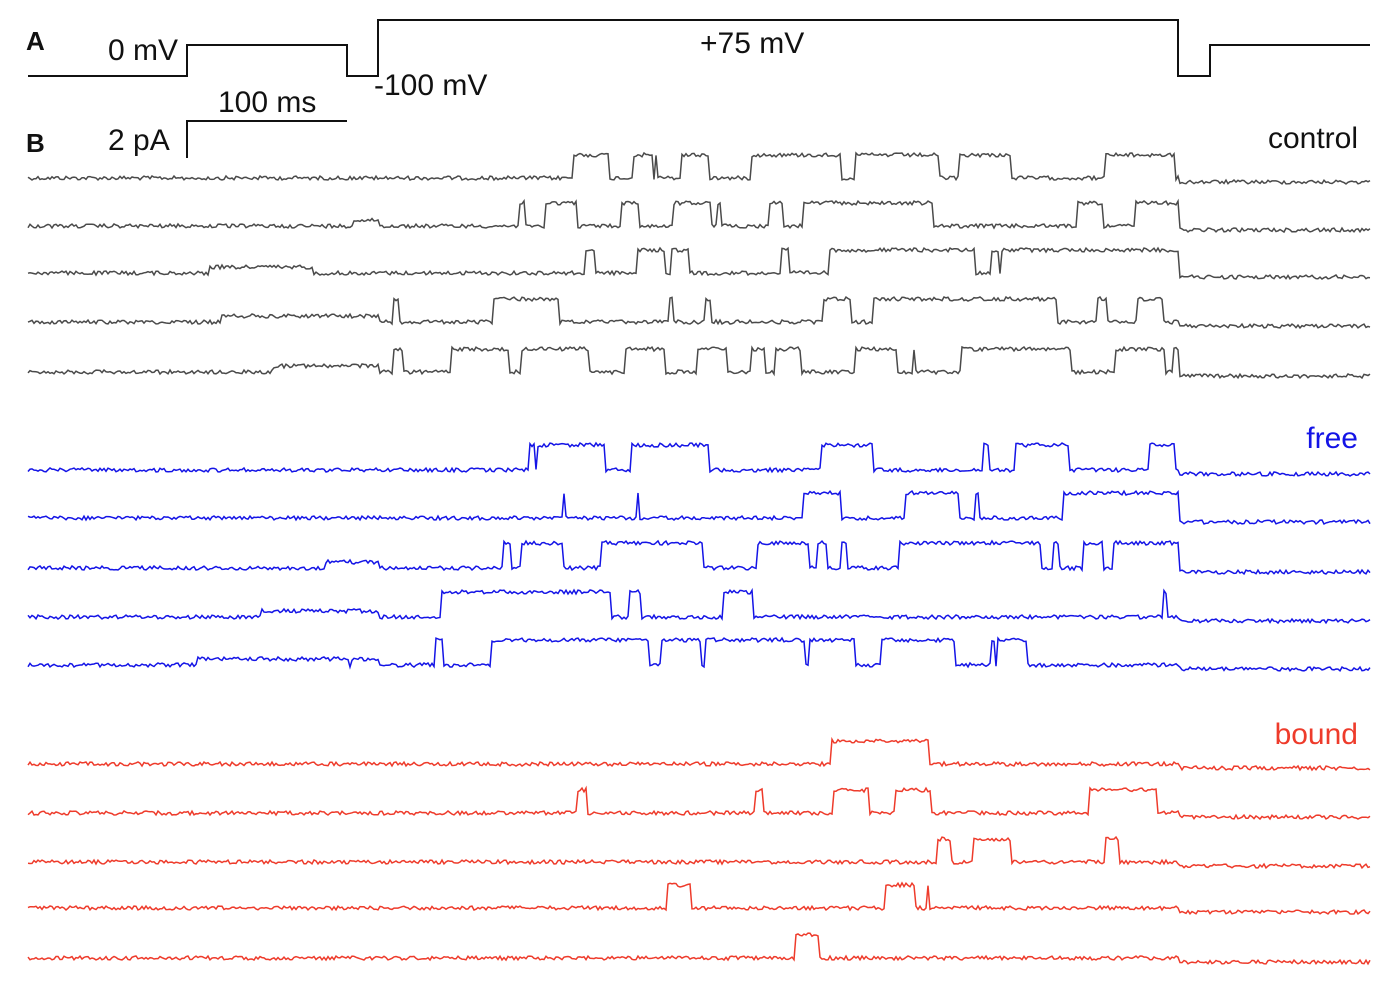 The height and width of the screenshot is (1002, 1398). I want to click on hyperpolarizing-step-label: -100 mV, so click(430, 85).